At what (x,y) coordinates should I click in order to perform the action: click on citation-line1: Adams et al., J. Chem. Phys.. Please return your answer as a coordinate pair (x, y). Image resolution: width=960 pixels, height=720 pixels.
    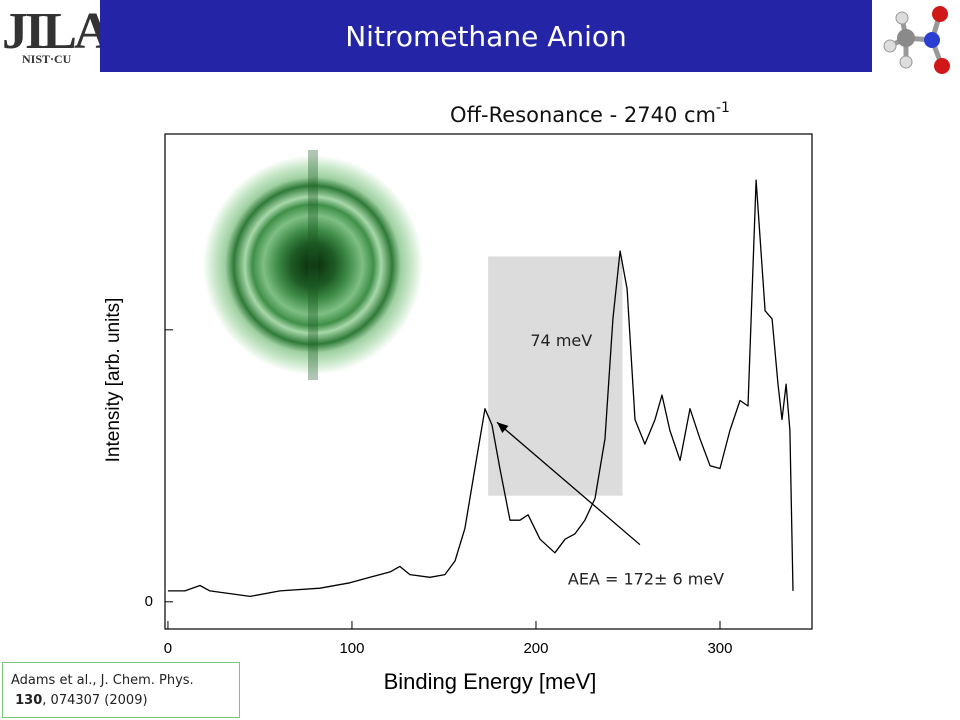
    Looking at the image, I should click on (102, 680).